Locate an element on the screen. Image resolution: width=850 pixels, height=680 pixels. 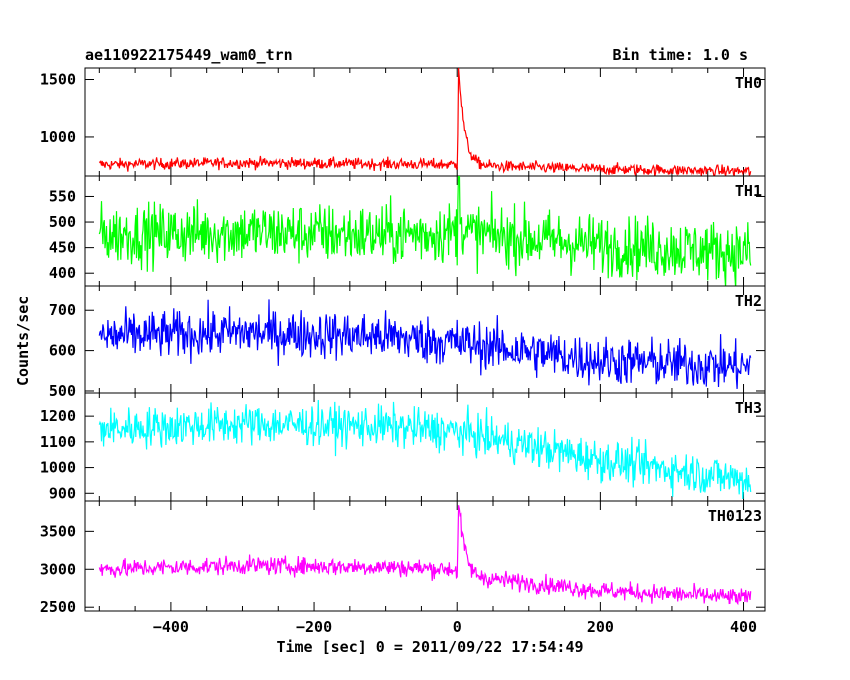
y-tick-label: 900 is located at coordinates (62, 493).